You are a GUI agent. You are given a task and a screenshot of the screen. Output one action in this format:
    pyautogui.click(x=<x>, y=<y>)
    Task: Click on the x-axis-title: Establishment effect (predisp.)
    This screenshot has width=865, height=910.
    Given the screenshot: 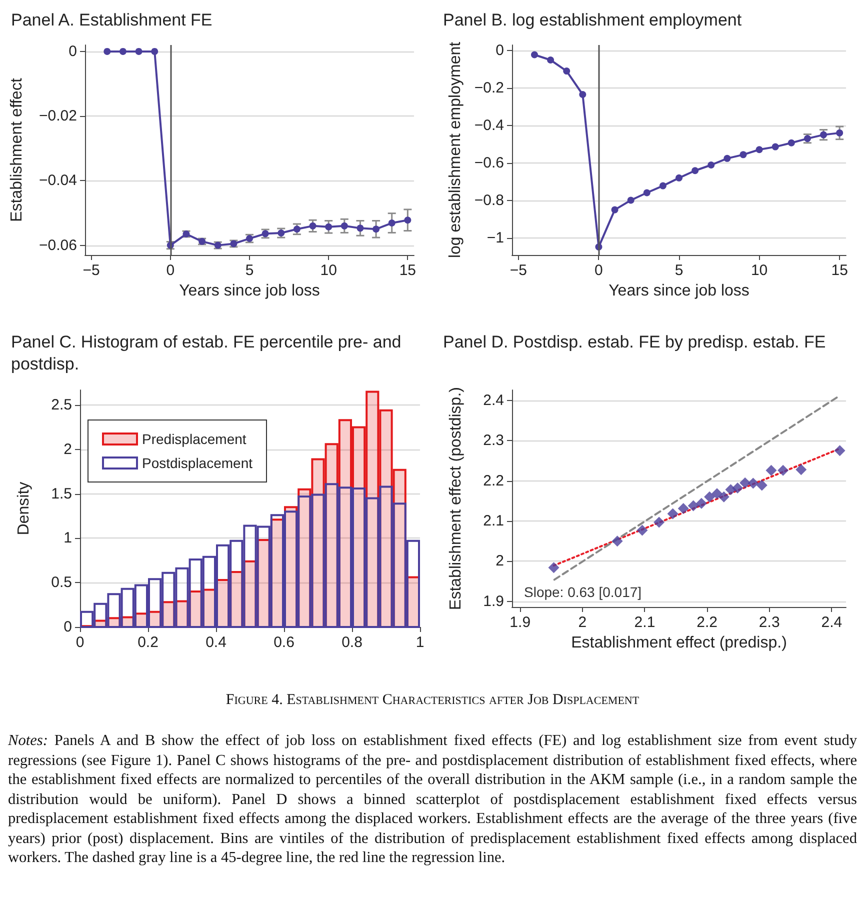 What is the action you would take?
    pyautogui.click(x=679, y=643)
    